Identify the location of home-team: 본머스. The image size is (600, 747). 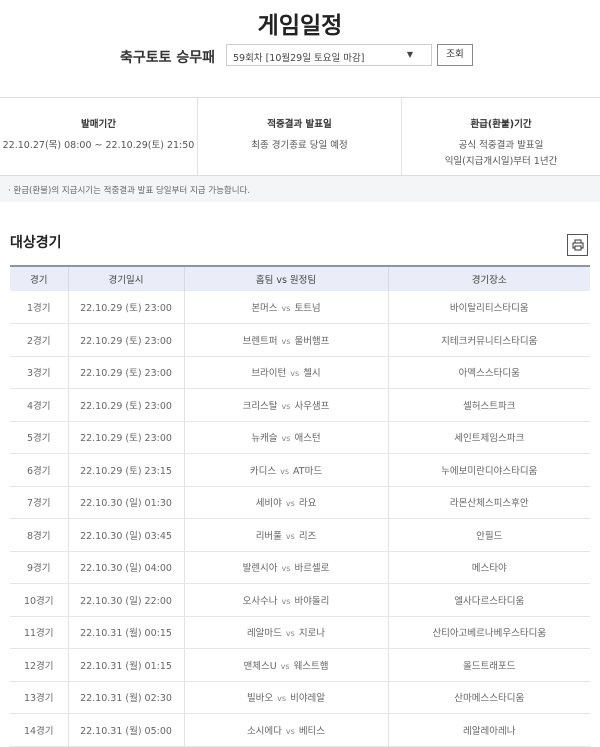
(264, 308).